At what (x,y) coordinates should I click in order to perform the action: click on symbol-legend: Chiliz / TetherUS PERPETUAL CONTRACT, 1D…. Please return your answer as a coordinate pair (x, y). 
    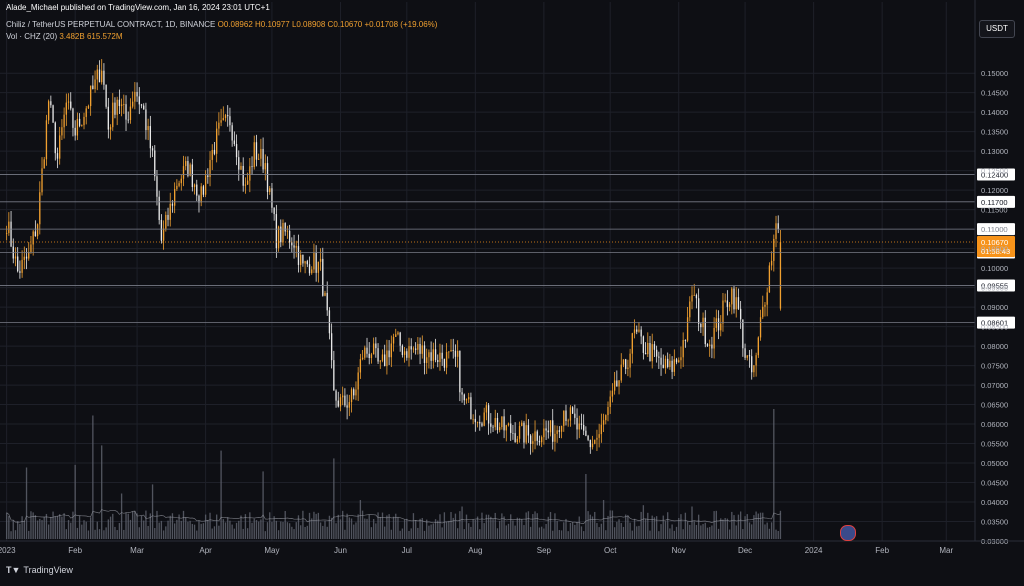
    Looking at the image, I should click on (221, 24).